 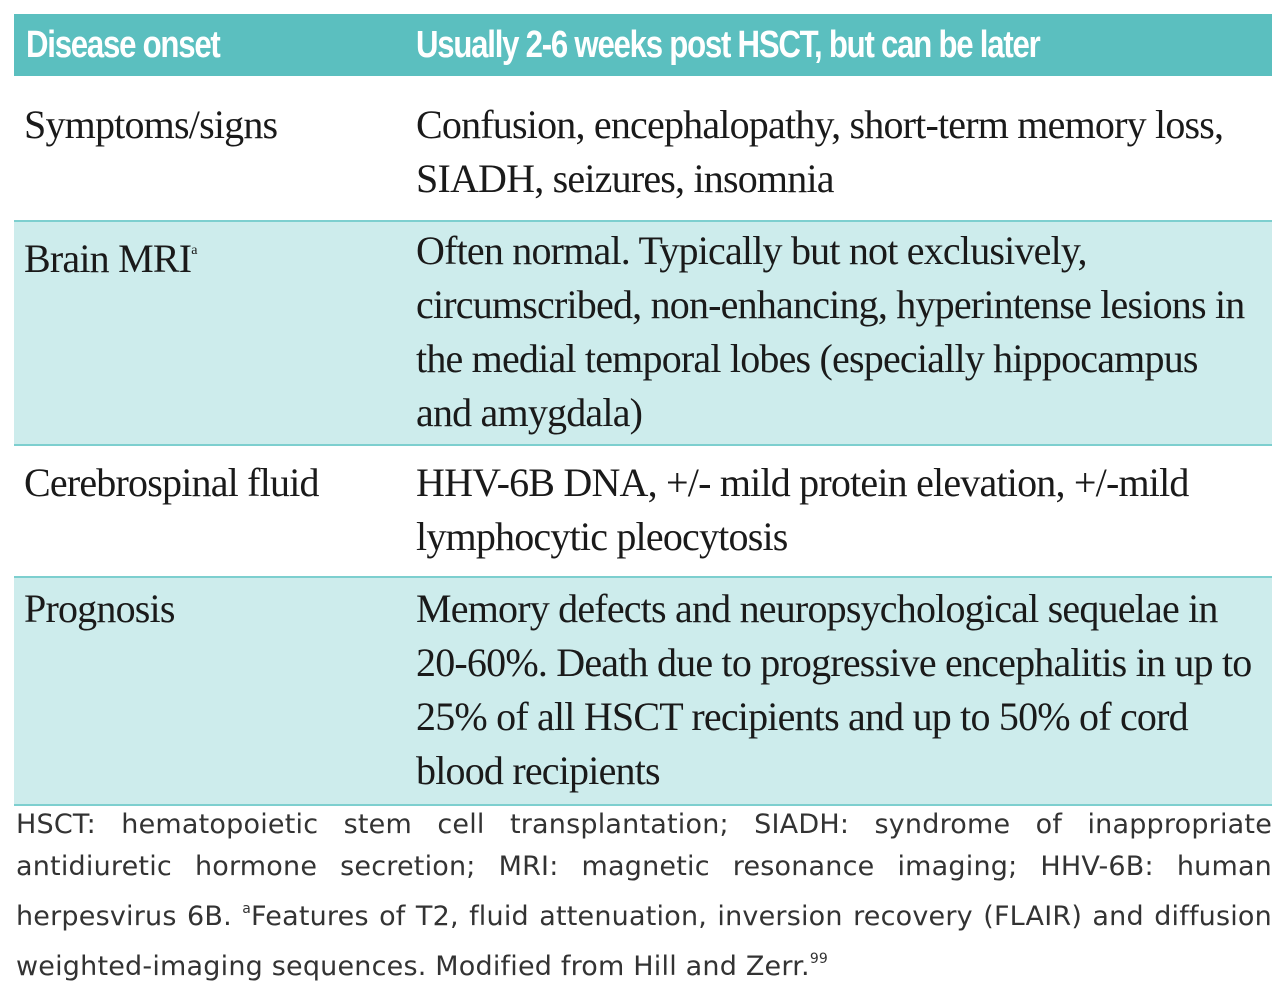 What do you see at coordinates (111, 258) in the screenshot?
I see `row-label: Brain MRIa` at bounding box center [111, 258].